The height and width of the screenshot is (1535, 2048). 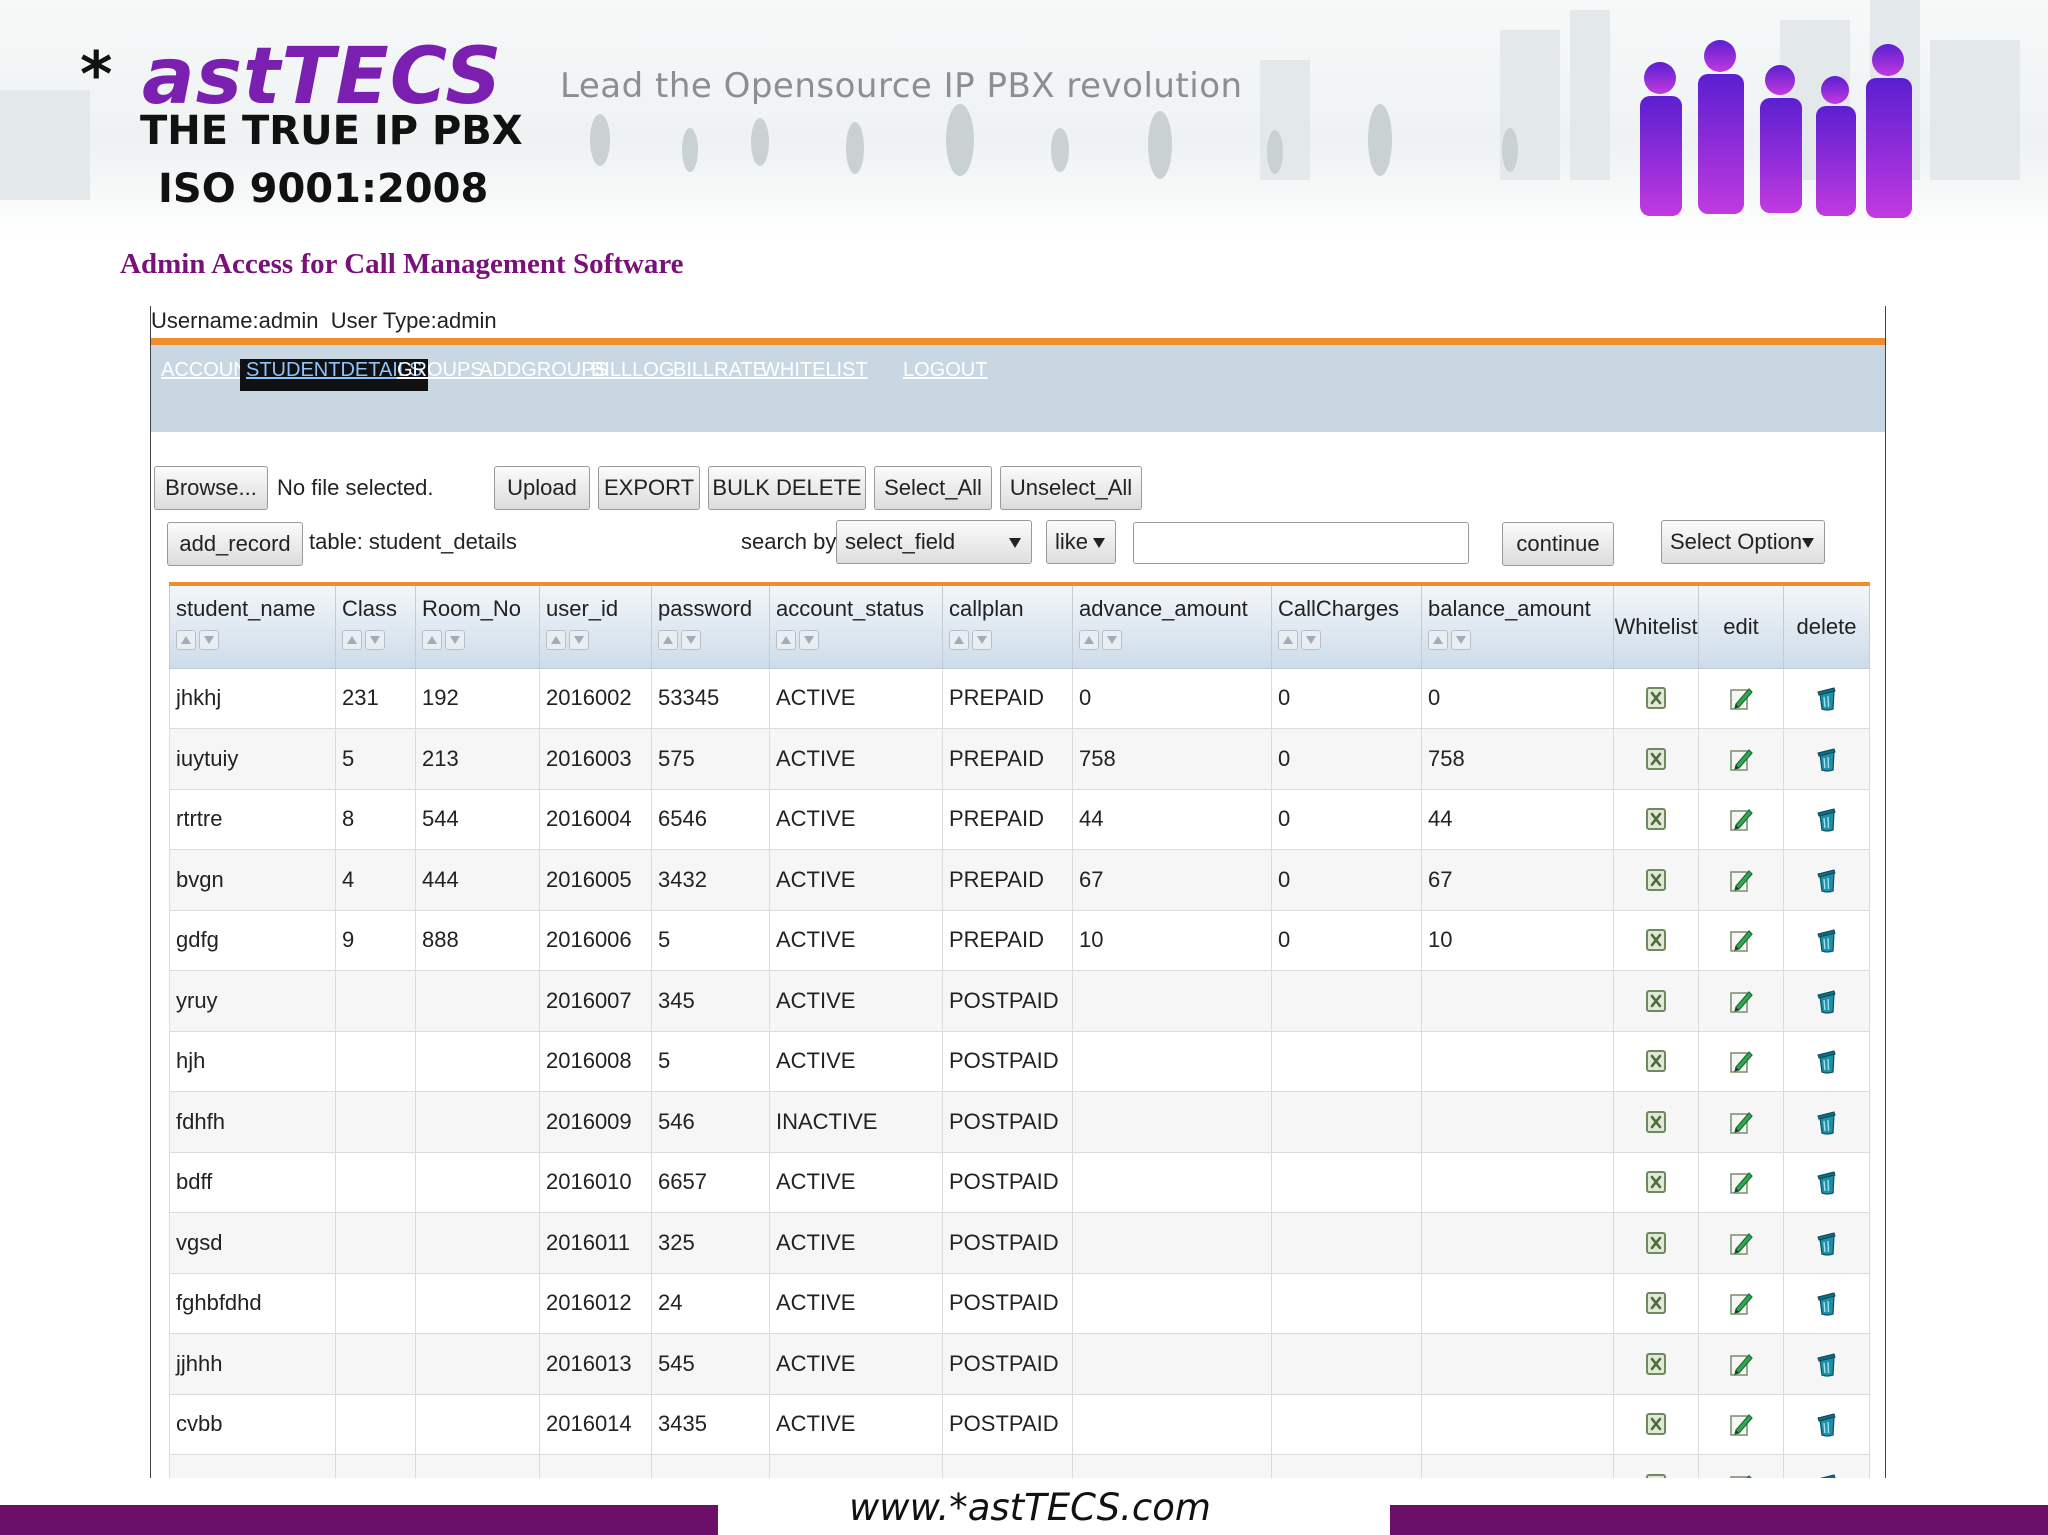 What do you see at coordinates (933, 488) in the screenshot?
I see `select-all-button: Select_All` at bounding box center [933, 488].